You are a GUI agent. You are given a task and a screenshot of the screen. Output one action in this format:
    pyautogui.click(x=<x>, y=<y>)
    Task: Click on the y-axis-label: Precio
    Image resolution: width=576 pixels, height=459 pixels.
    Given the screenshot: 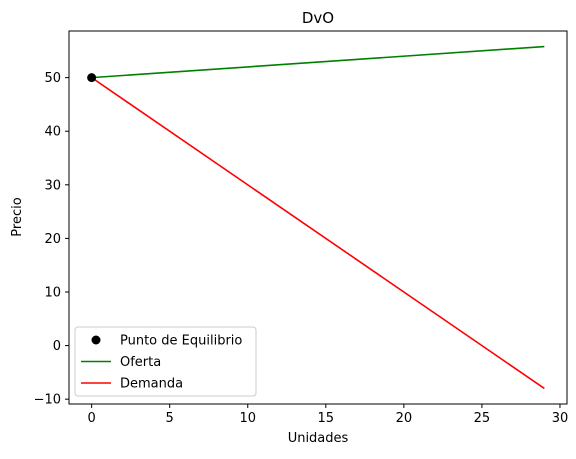 What is the action you would take?
    pyautogui.click(x=17, y=216)
    